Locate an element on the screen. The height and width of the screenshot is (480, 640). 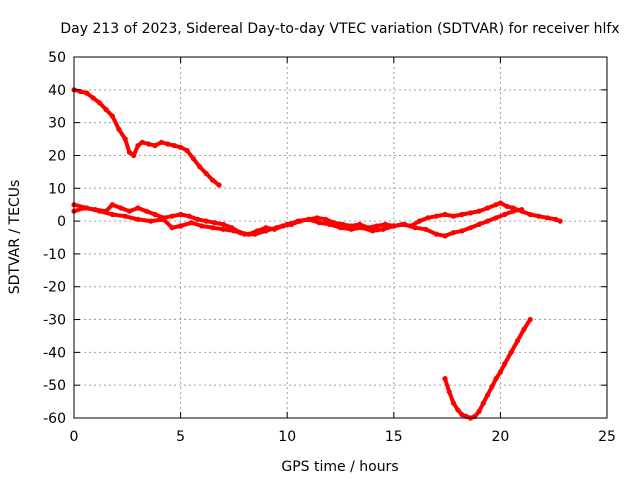
x-axis-label: GPS time / hours is located at coordinates (339, 467).